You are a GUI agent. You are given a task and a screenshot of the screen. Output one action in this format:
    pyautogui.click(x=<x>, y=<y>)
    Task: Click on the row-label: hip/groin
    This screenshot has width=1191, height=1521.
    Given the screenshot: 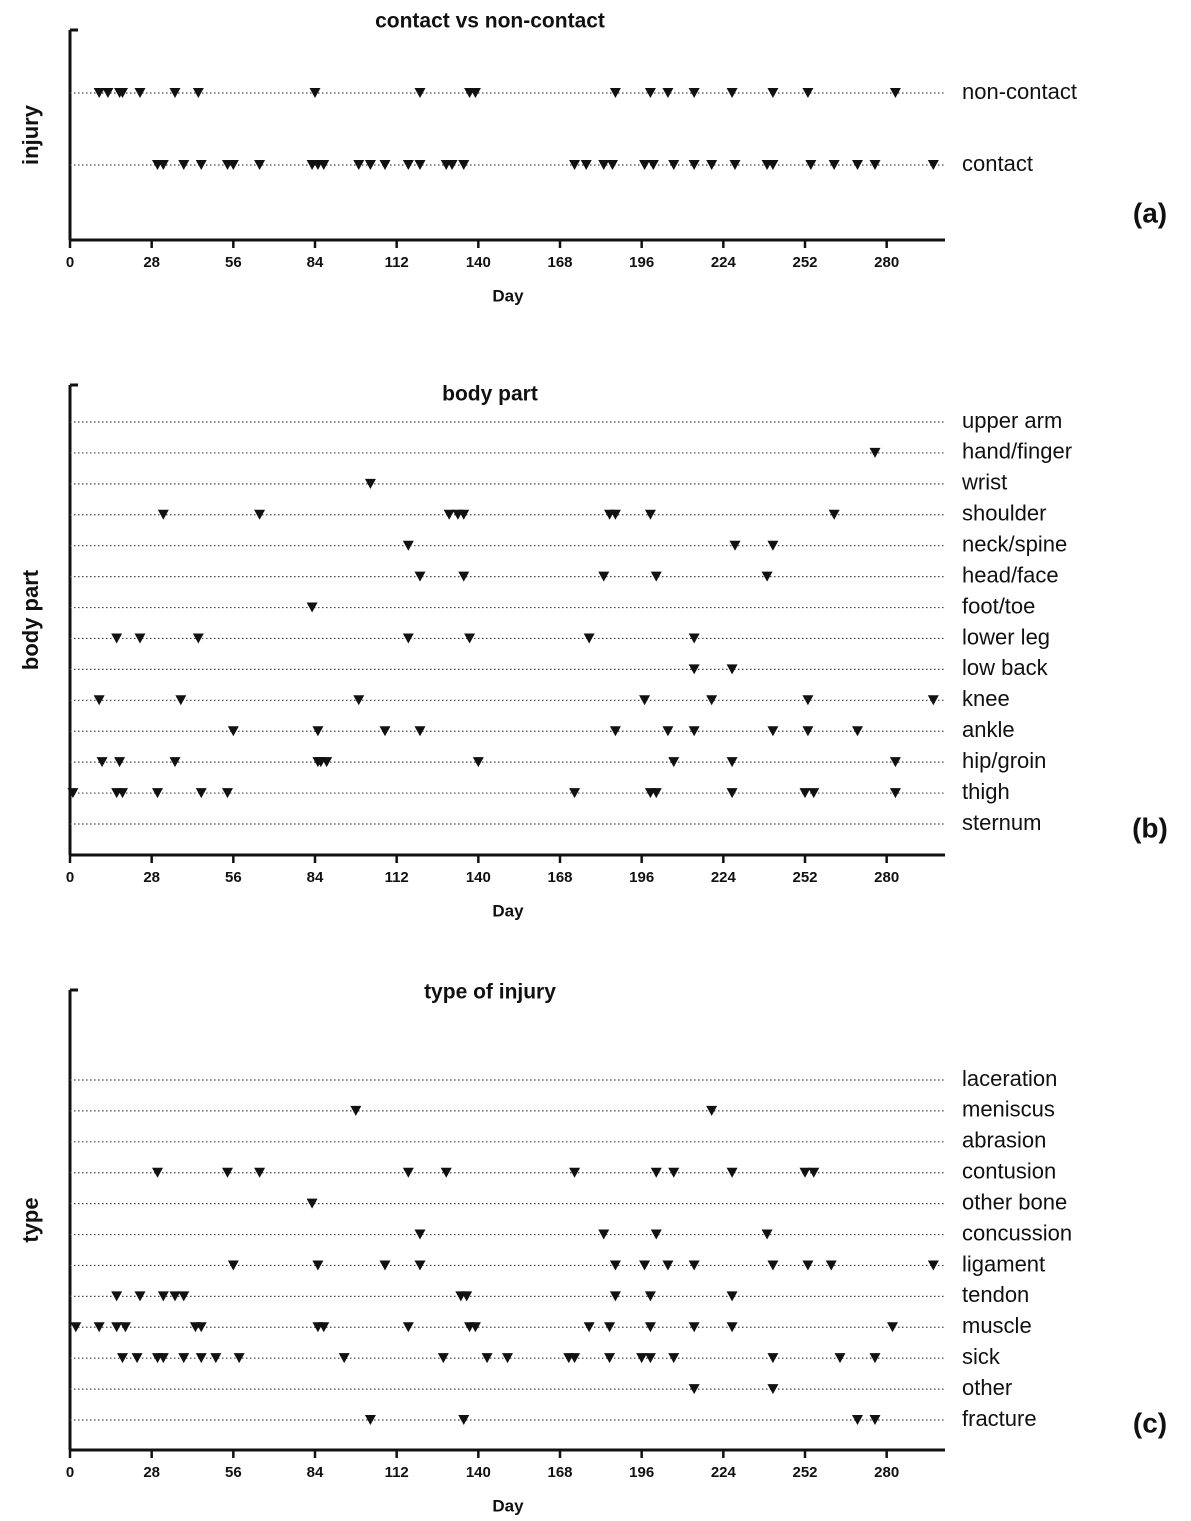 What is the action you would take?
    pyautogui.click(x=1004, y=760)
    